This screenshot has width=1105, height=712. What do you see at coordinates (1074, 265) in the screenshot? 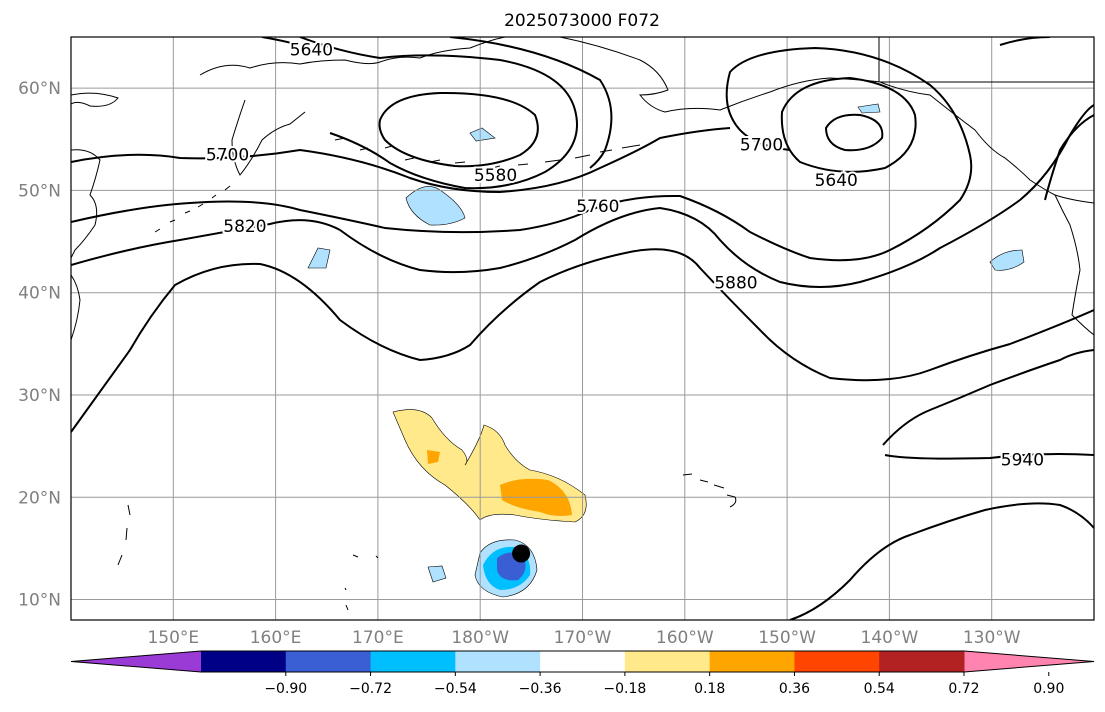
I see `north-america-west-coast` at bounding box center [1074, 265].